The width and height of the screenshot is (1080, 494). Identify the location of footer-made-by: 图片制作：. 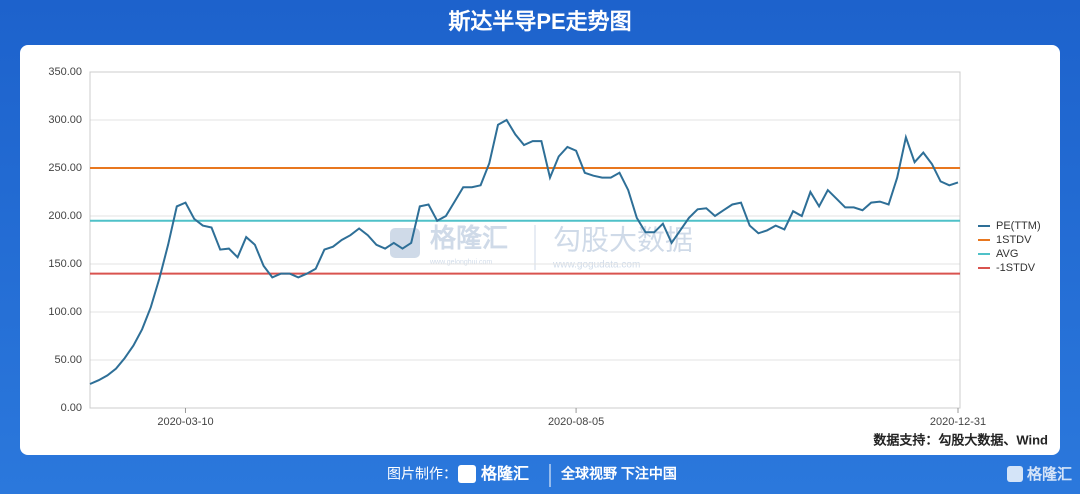
(422, 474).